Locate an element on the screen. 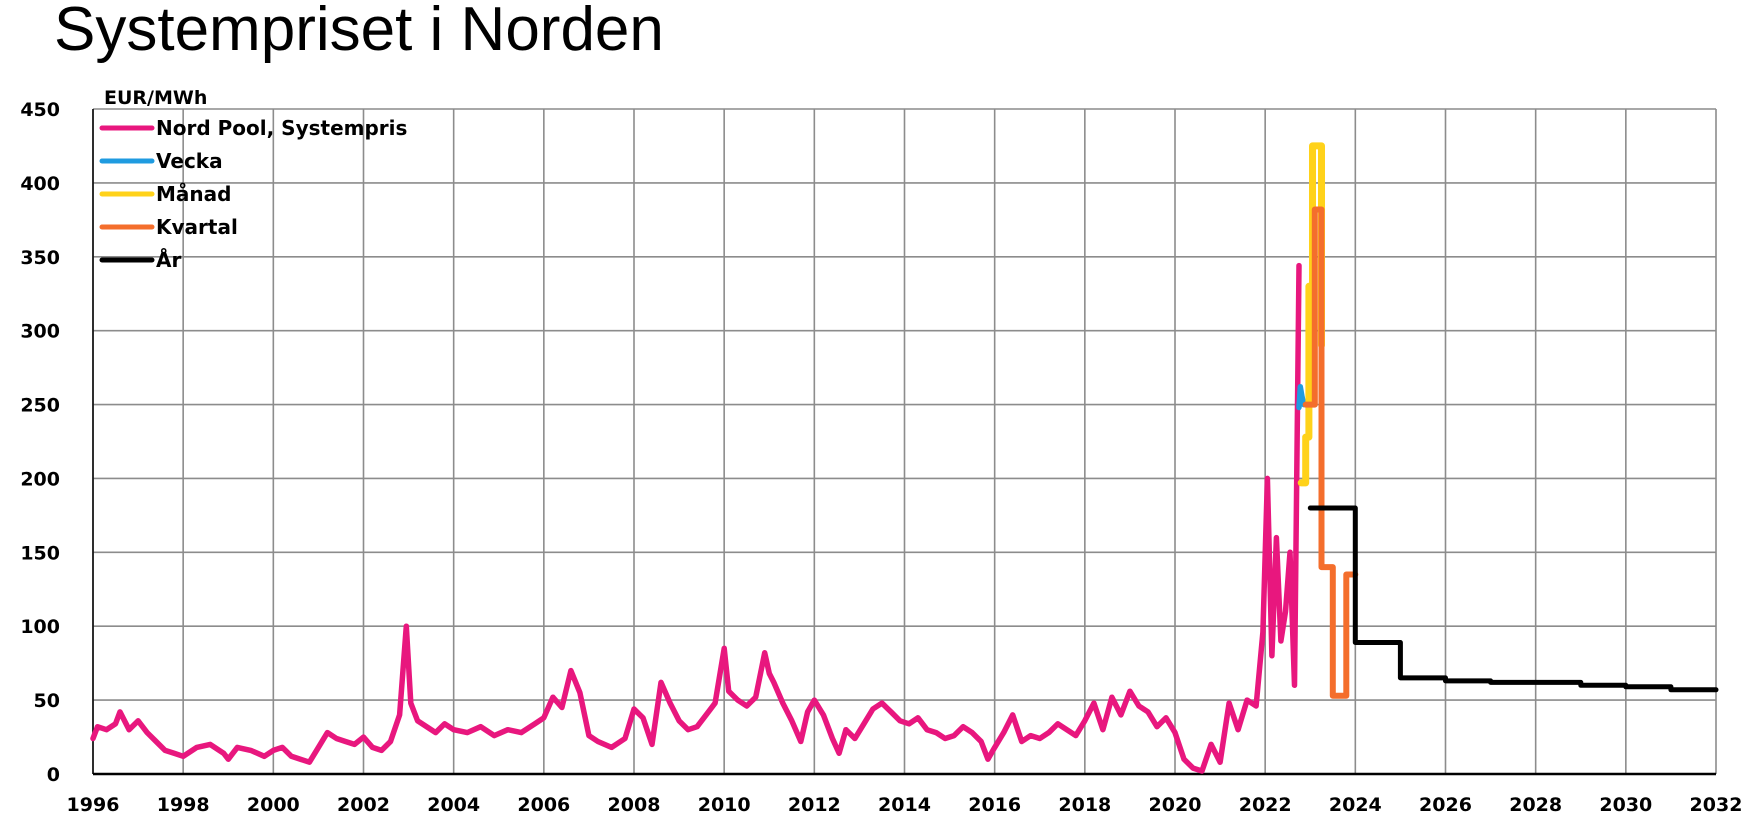 The width and height of the screenshot is (1755, 822). y-tick-label: 100 is located at coordinates (40, 627).